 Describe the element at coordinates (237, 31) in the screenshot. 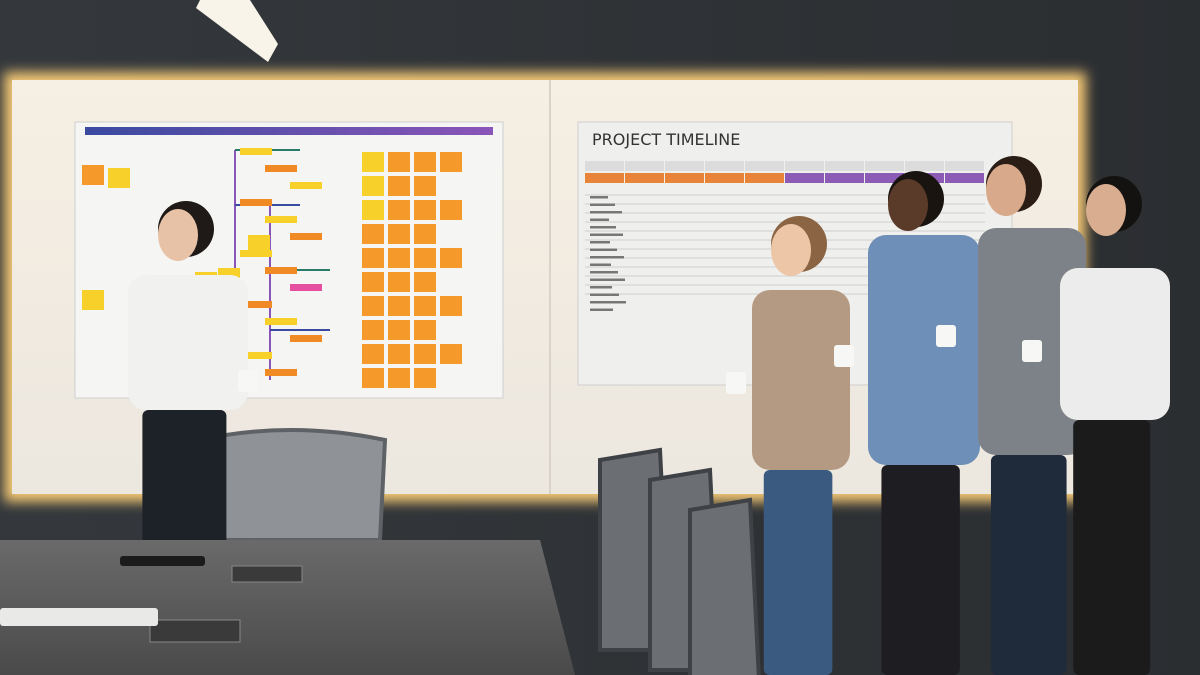

I see `ceiling-light` at that location.